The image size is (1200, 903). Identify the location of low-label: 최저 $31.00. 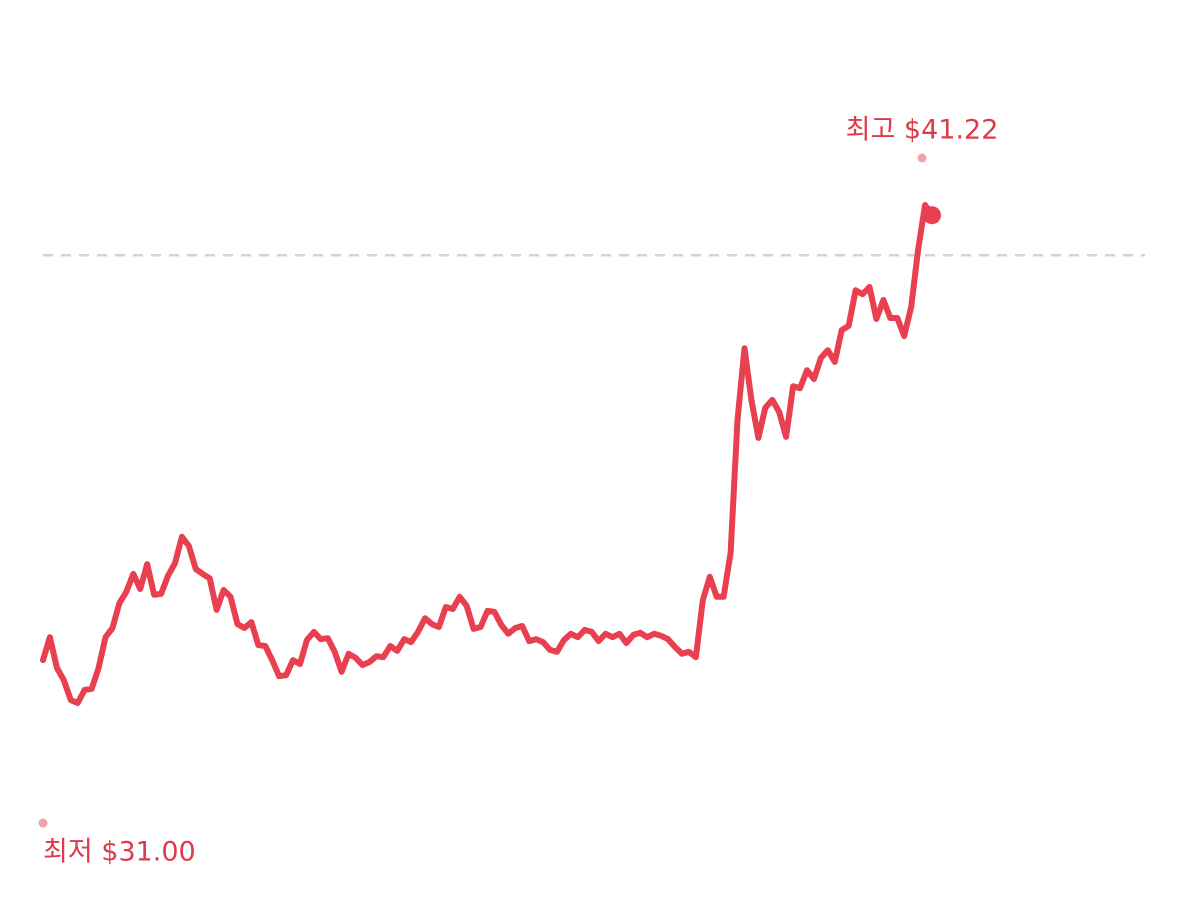
(119, 852).